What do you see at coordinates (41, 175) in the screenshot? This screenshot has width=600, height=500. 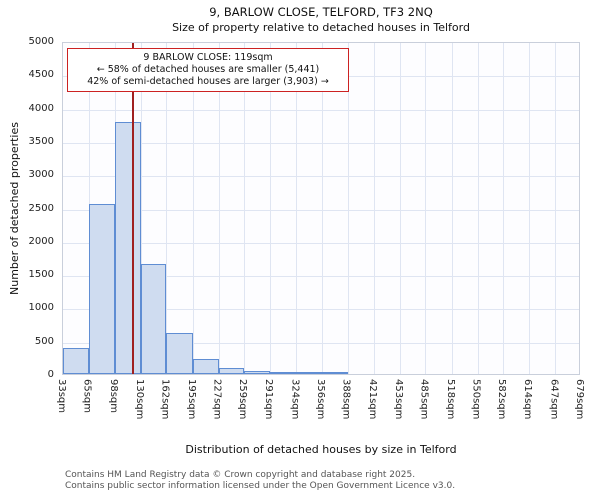 I see `y-tick-label: 3000` at bounding box center [41, 175].